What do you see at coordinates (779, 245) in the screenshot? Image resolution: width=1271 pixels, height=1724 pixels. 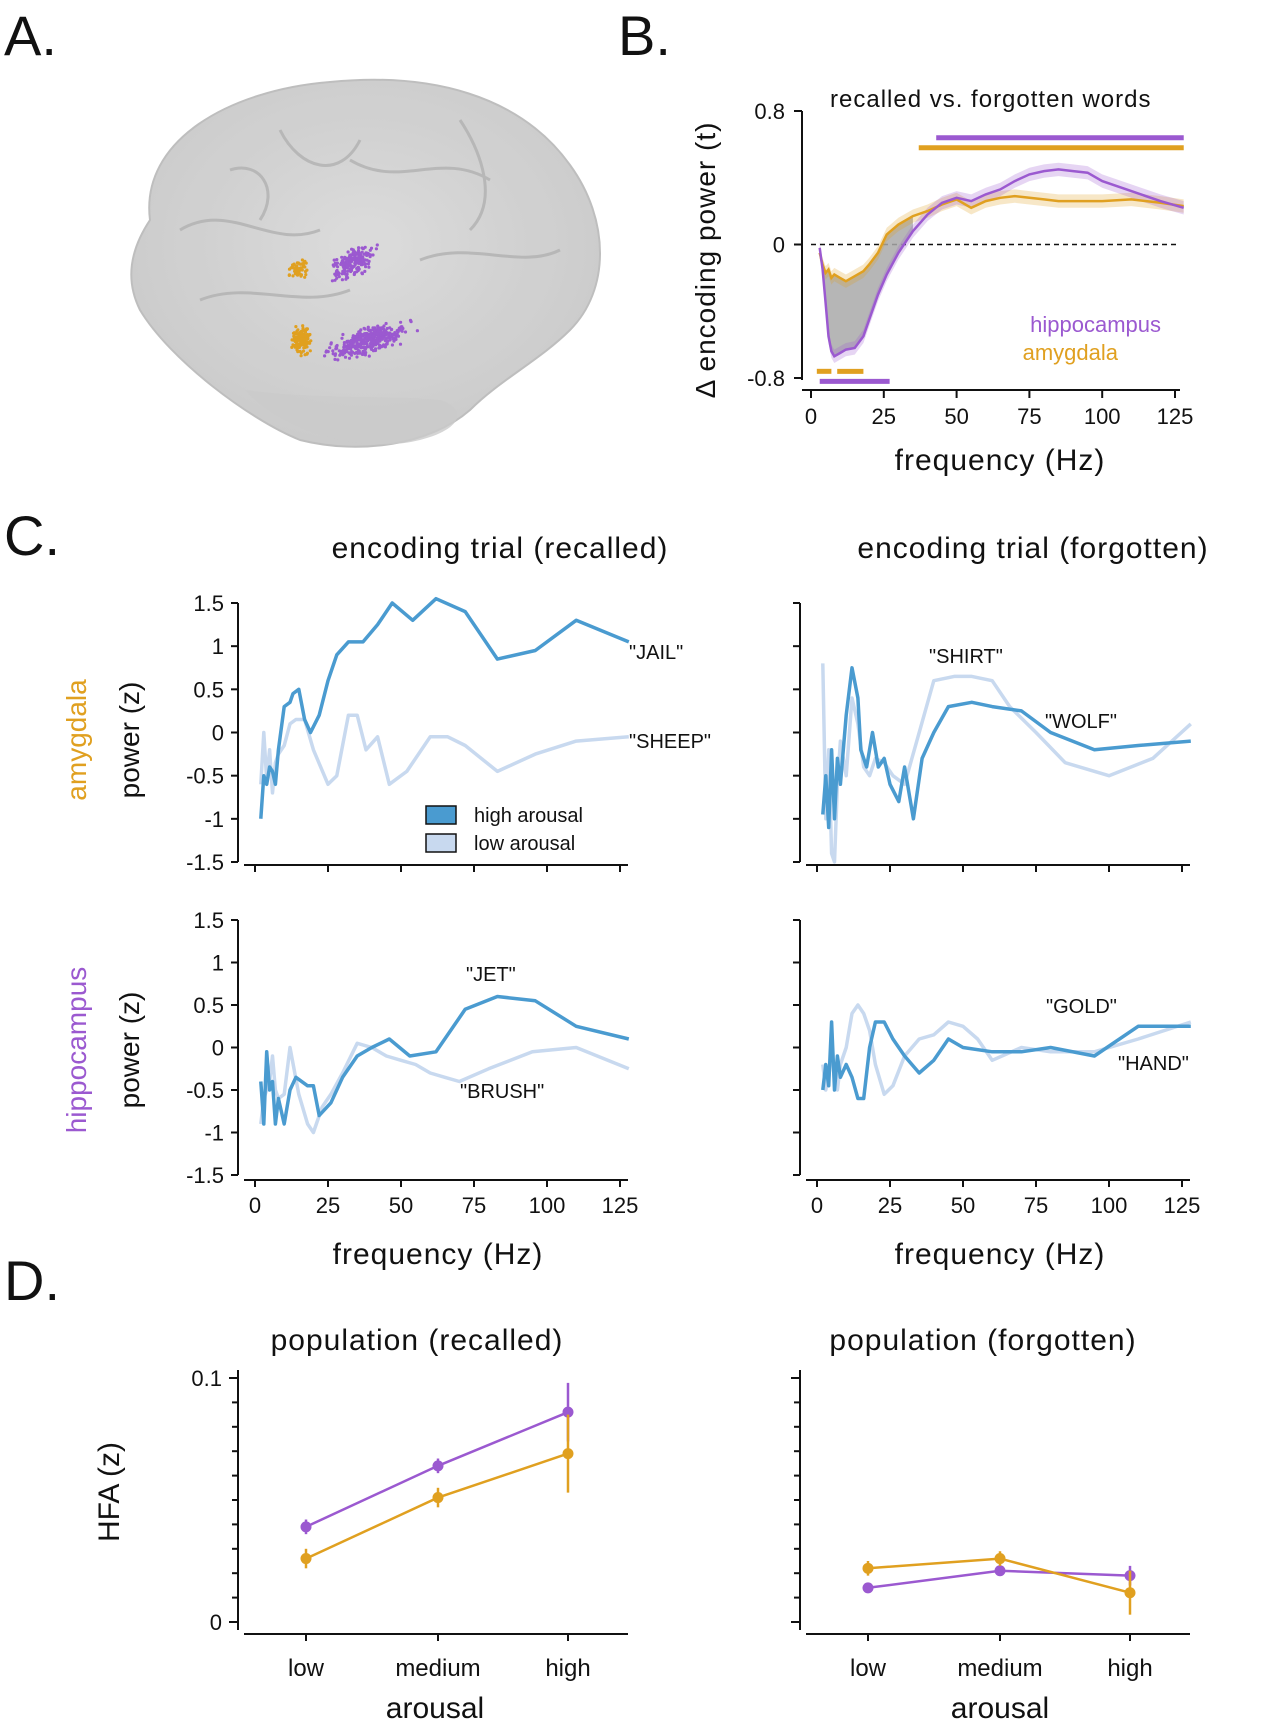 I see `panel-b-y-tick-label: 0` at bounding box center [779, 245].